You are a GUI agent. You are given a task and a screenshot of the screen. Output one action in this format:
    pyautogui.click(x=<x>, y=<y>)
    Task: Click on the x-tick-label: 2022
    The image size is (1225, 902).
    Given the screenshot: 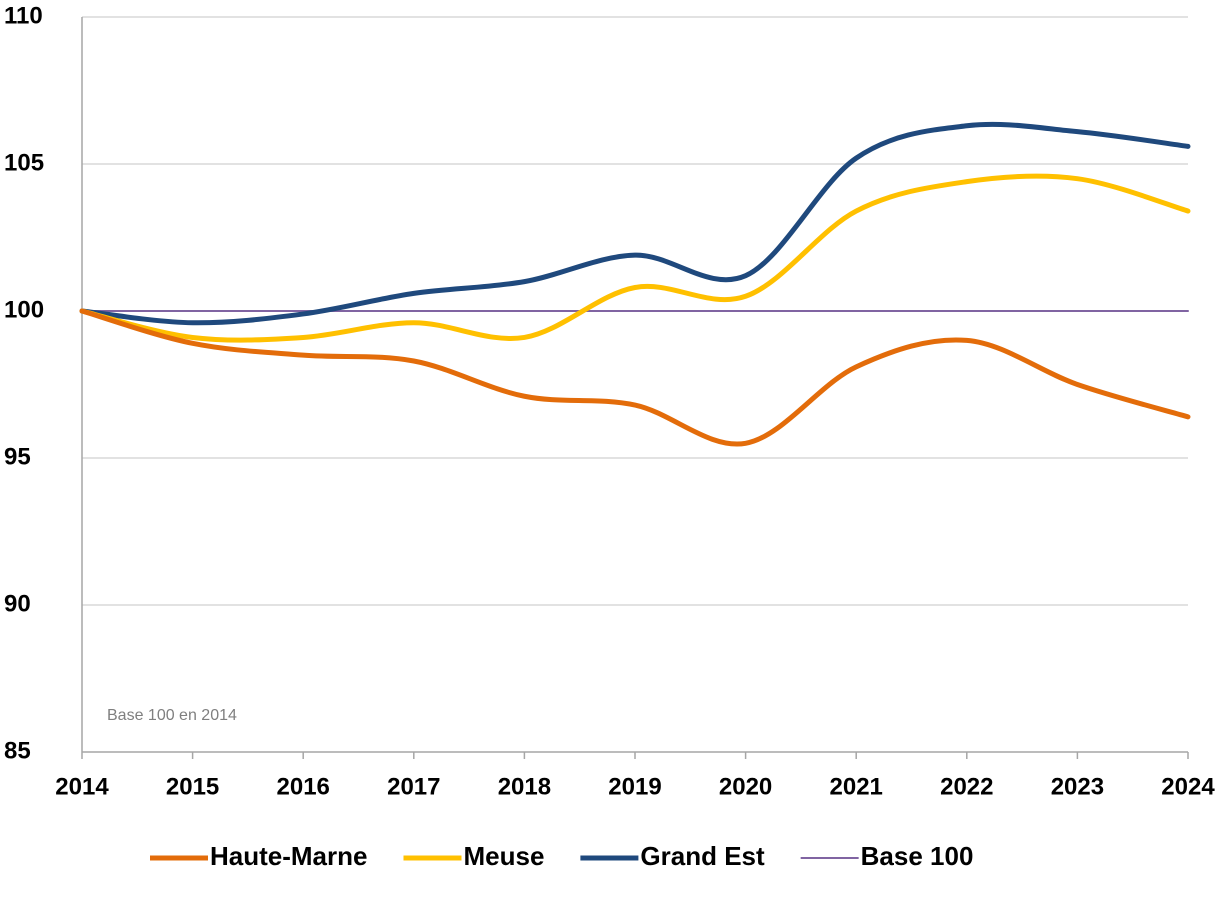 What is the action you would take?
    pyautogui.click(x=966, y=786)
    